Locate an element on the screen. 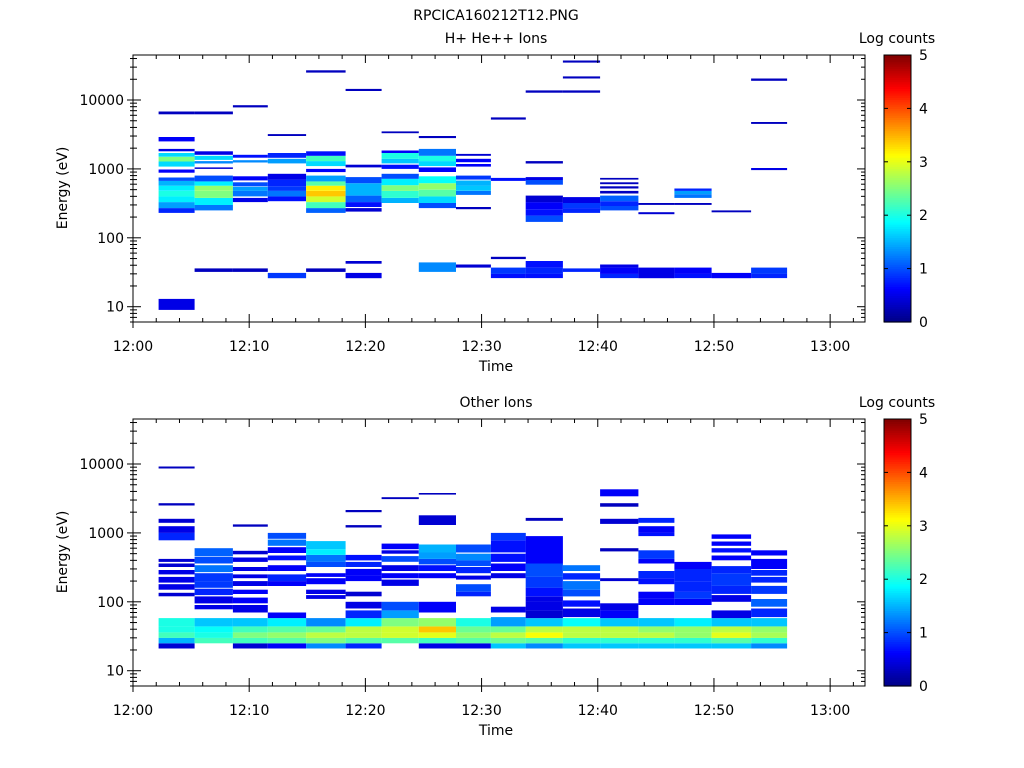  colorbar-frame is located at coordinates (897, 188).